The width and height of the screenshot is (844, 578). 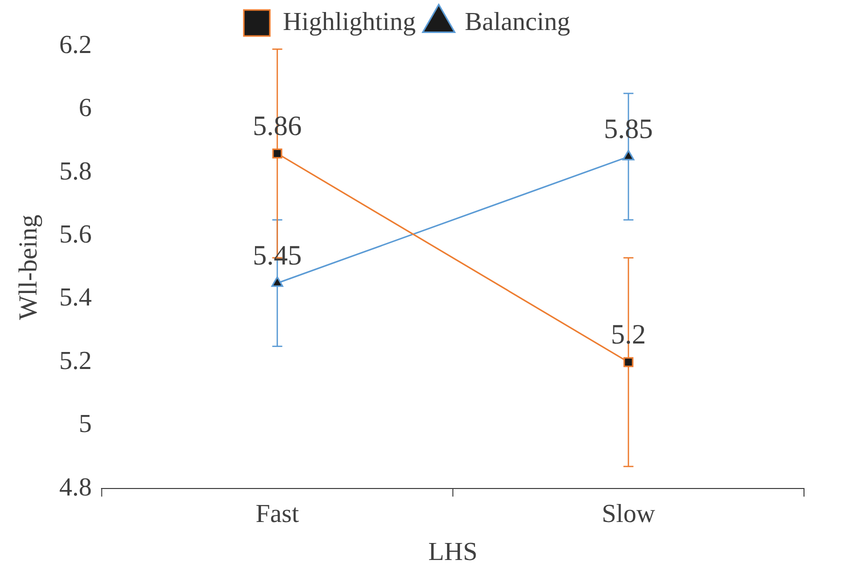 I want to click on legend-label: Highlighting, so click(x=349, y=21).